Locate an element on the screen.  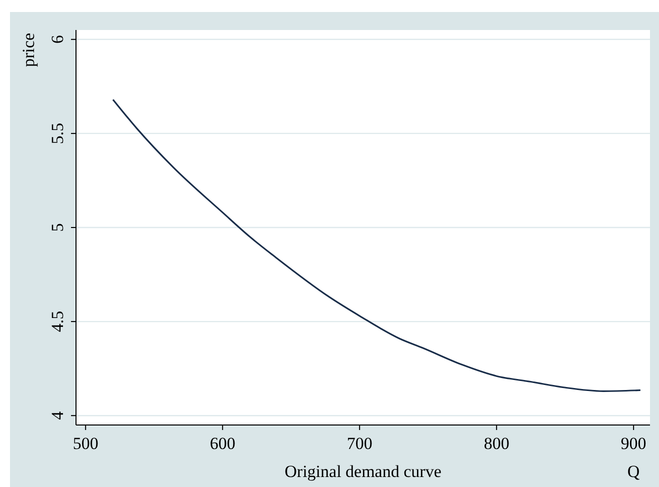
y-tick-label: 4 is located at coordinates (57, 415).